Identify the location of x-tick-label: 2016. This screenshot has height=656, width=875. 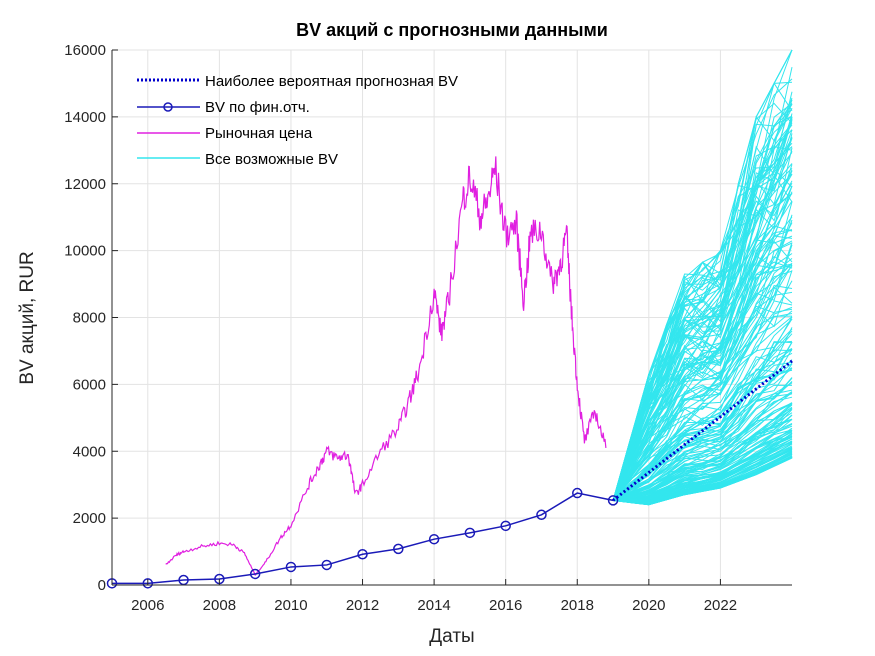
(505, 605).